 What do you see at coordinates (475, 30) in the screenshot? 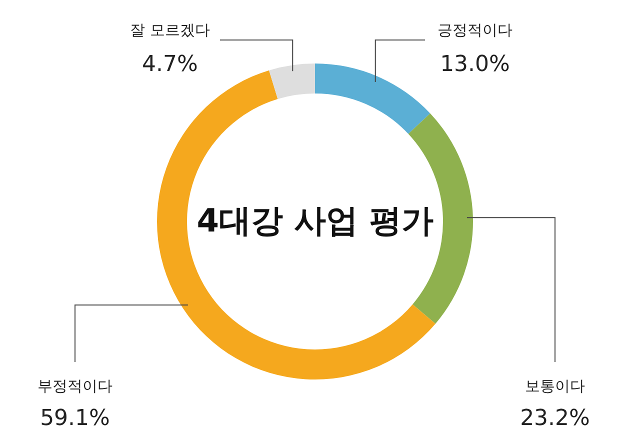
I see `slice-label: 긍정적이다` at bounding box center [475, 30].